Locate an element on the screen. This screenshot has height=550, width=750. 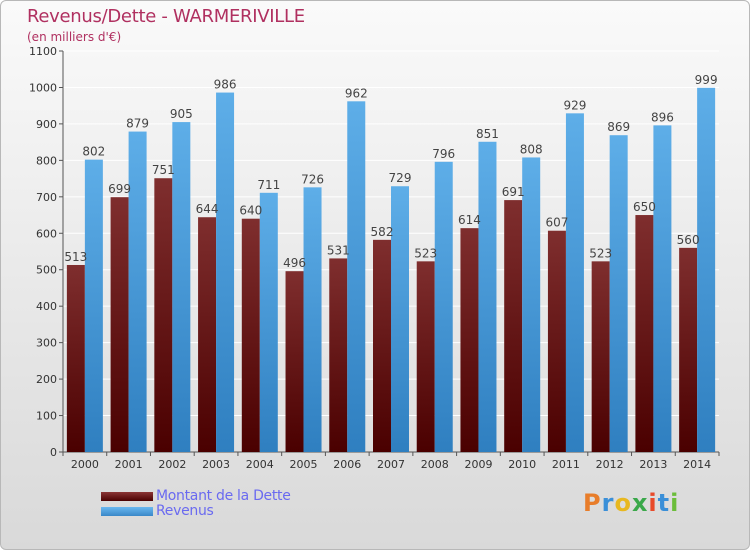
data-label-revenue: 896 is located at coordinates (662, 117).